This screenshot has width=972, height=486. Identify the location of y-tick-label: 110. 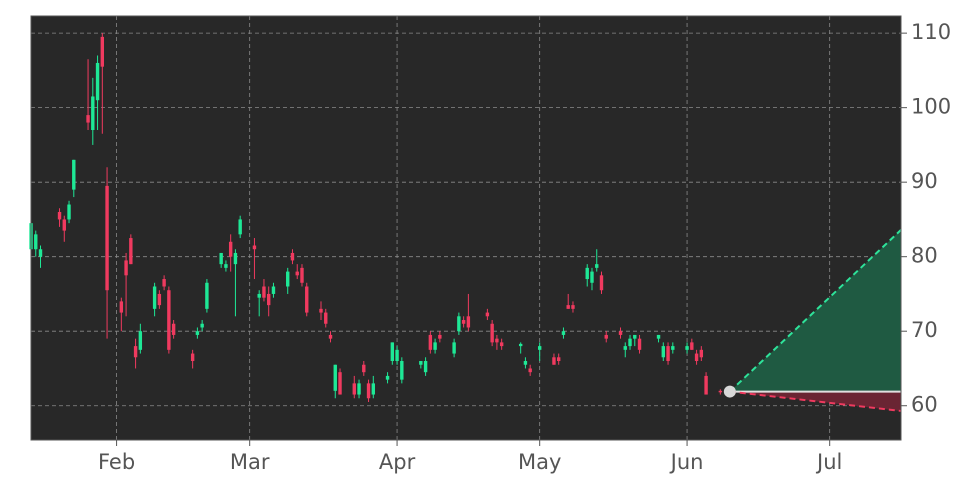
(931, 32).